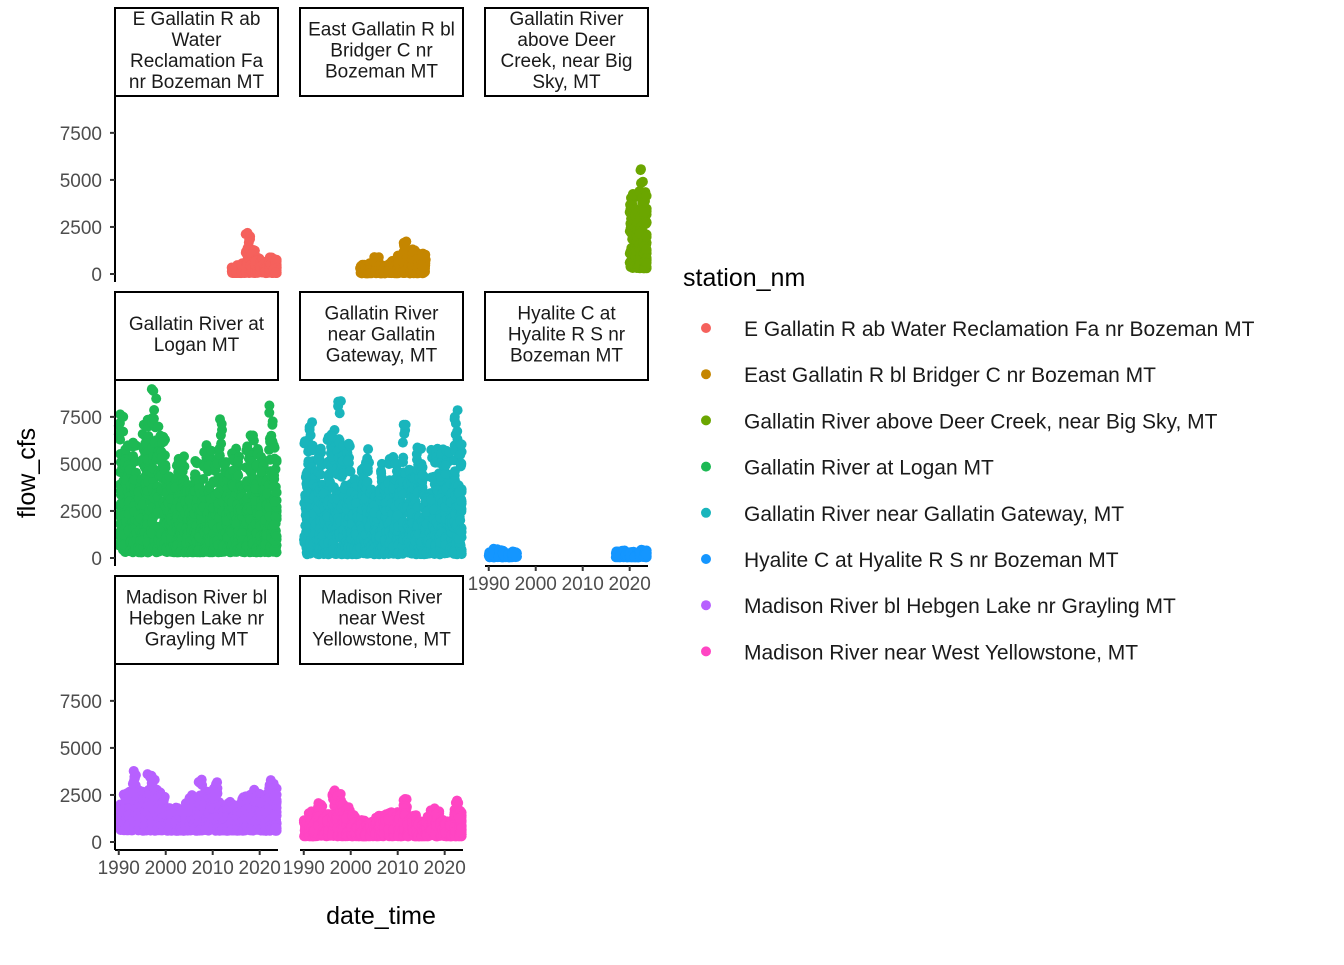  Describe the element at coordinates (81, 418) in the screenshot. I see `y-tick-label: 7500` at that location.